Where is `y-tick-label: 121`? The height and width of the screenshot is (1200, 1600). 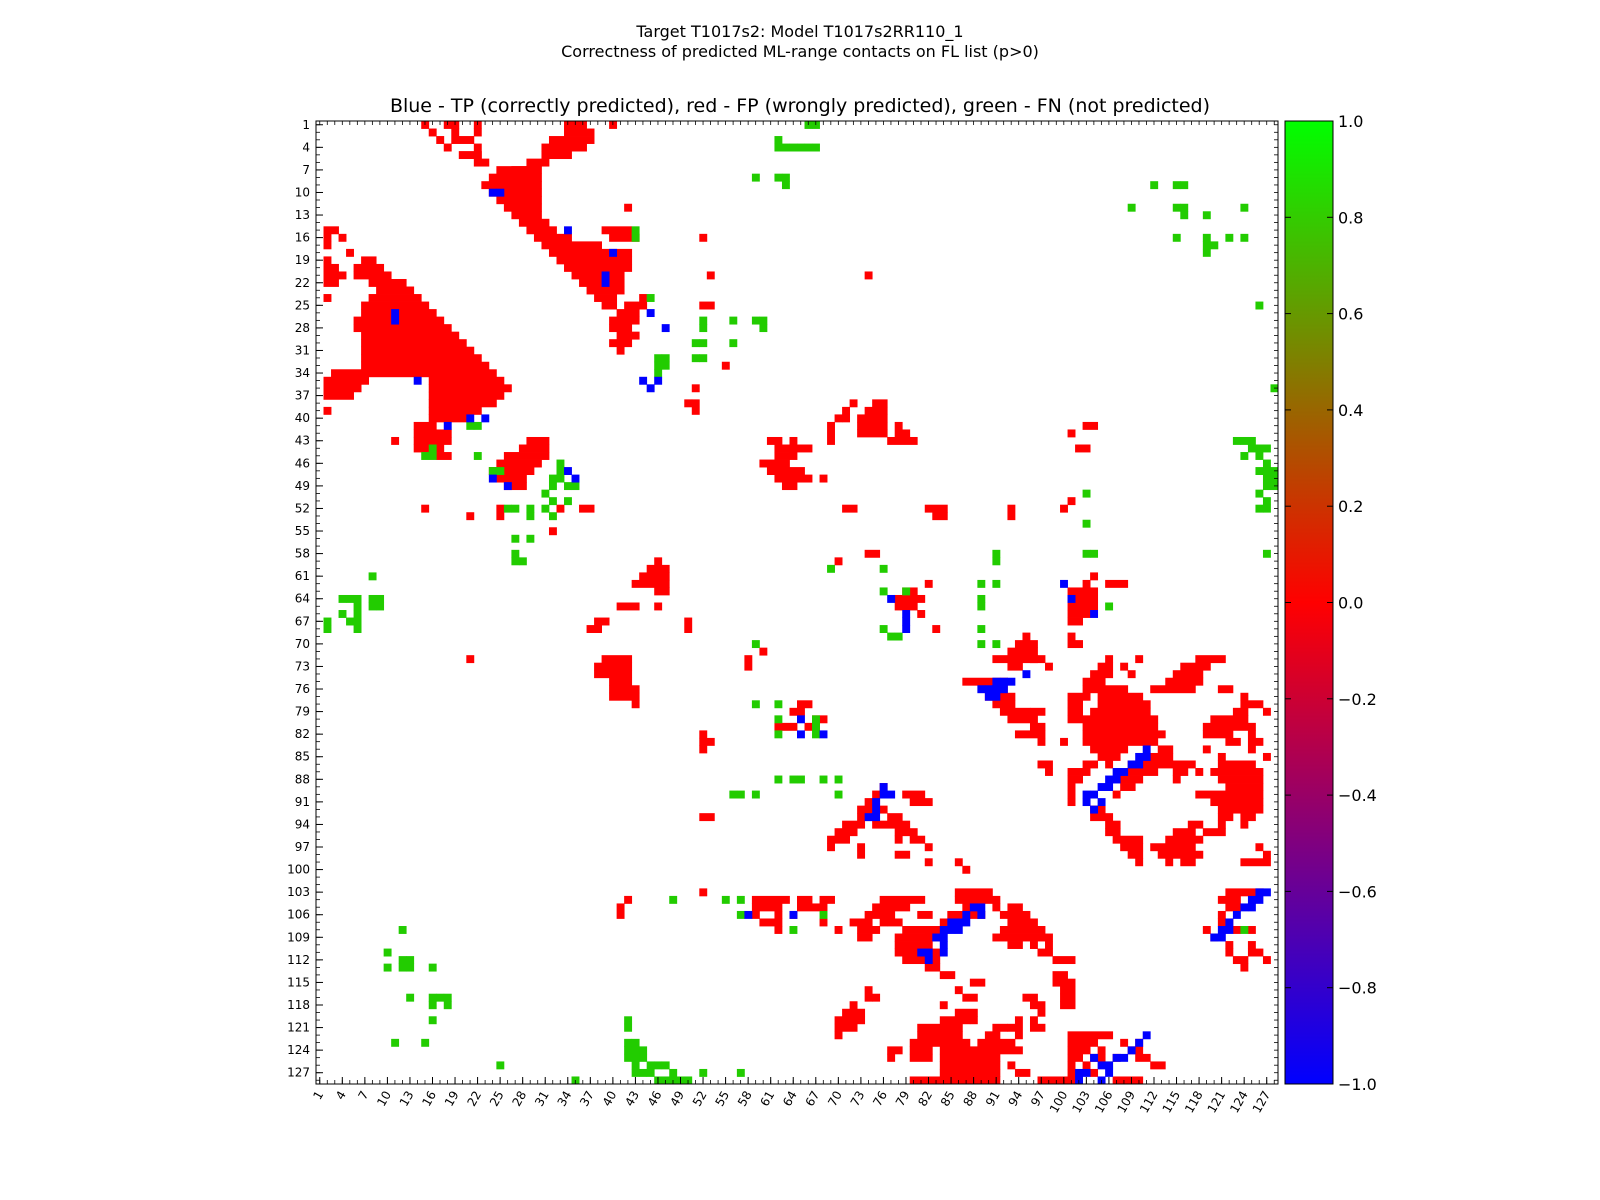 y-tick-label: 121 is located at coordinates (298, 1028).